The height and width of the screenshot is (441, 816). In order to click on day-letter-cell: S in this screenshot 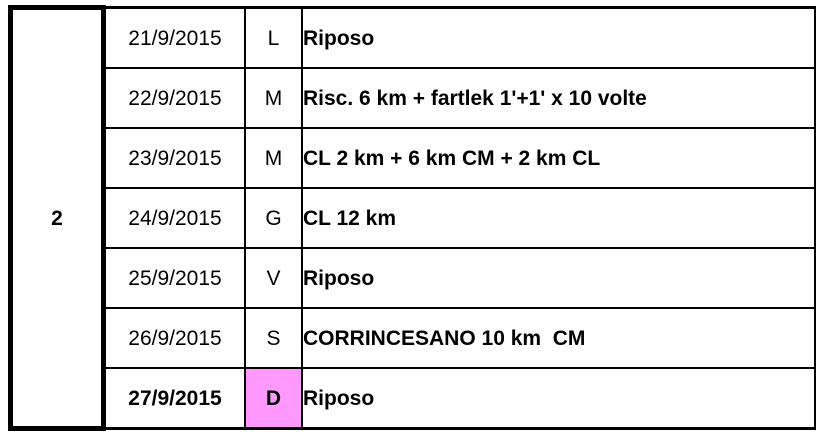, I will do `click(273, 338)`.